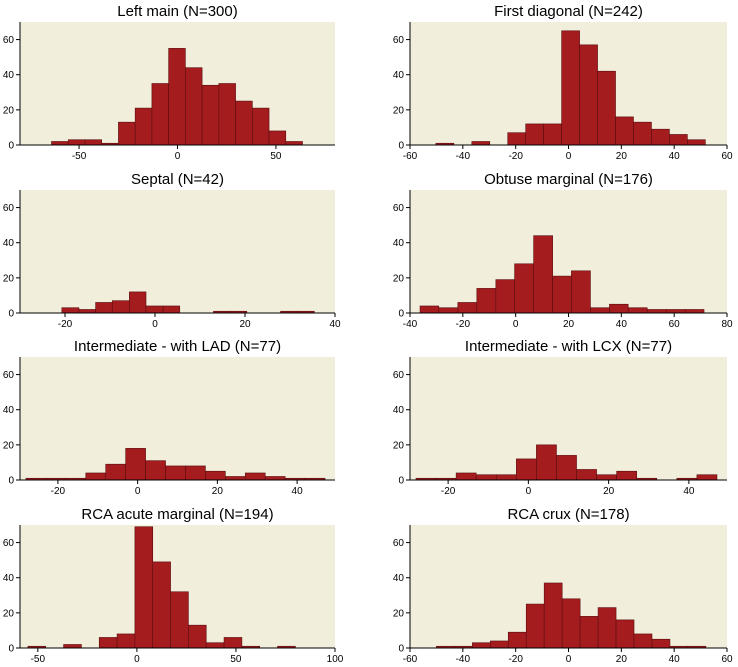  What do you see at coordinates (727, 324) in the screenshot?
I see `x-tick-label: 80` at bounding box center [727, 324].